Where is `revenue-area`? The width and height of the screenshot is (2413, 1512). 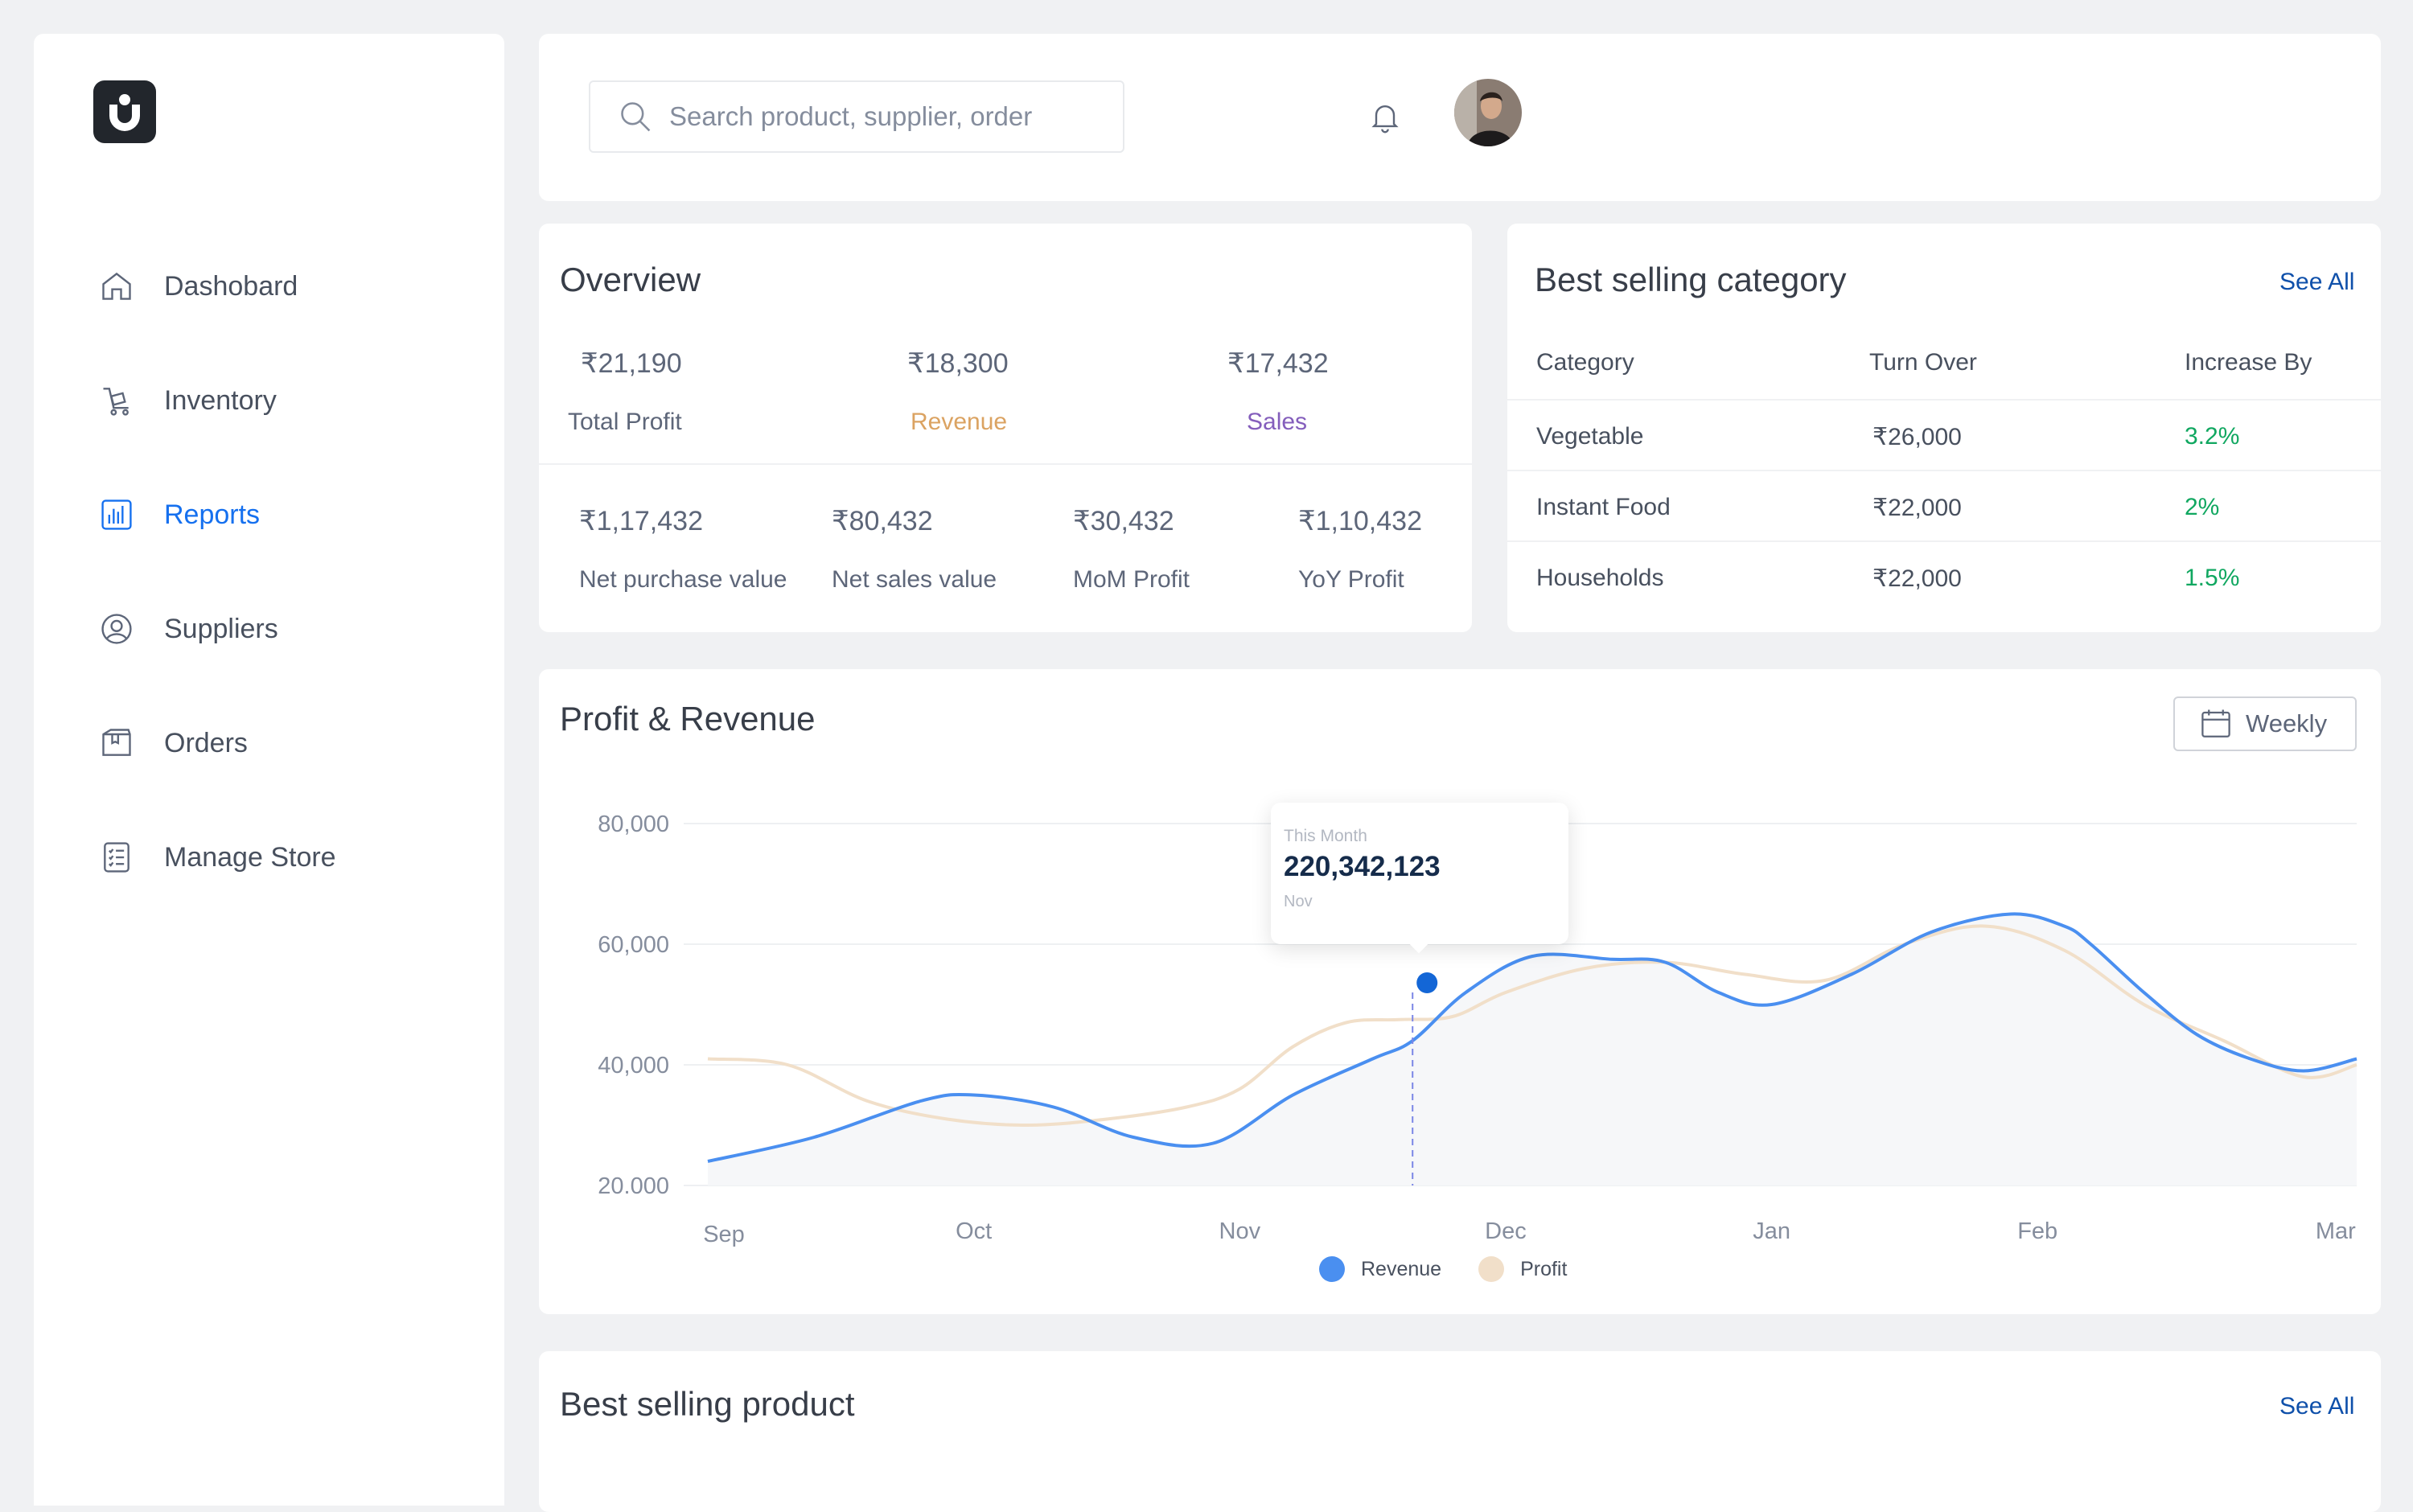 revenue-area is located at coordinates (1532, 1049).